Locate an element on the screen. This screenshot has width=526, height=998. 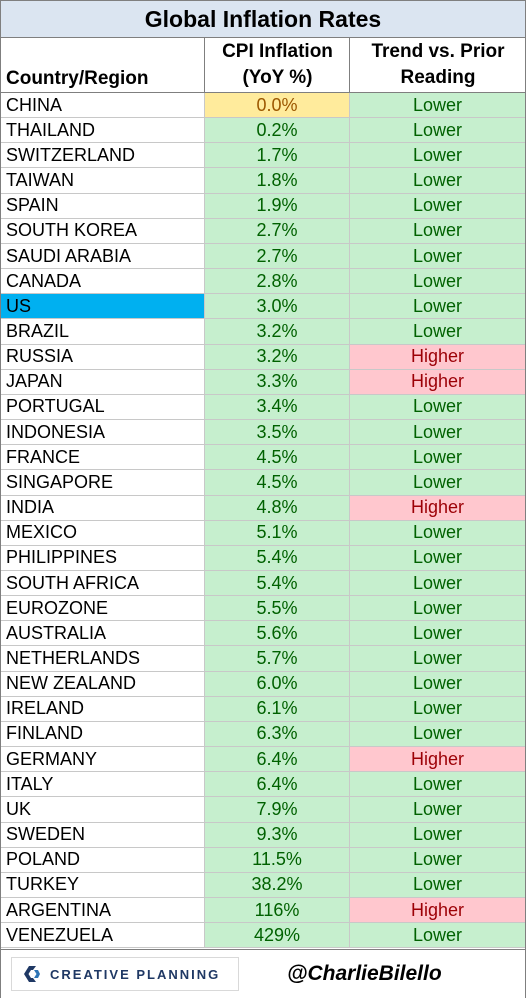
country-cell: MEXICO is located at coordinates (42, 532).